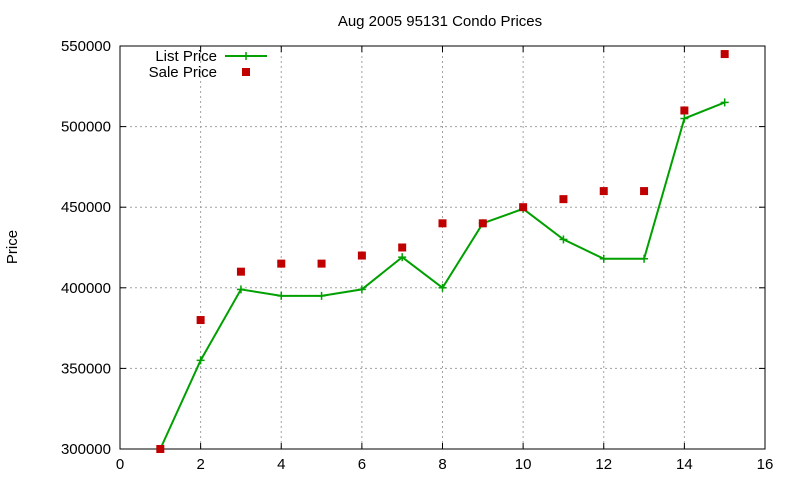 This screenshot has height=480, width=800. I want to click on legend-item: List Price, so click(211, 56).